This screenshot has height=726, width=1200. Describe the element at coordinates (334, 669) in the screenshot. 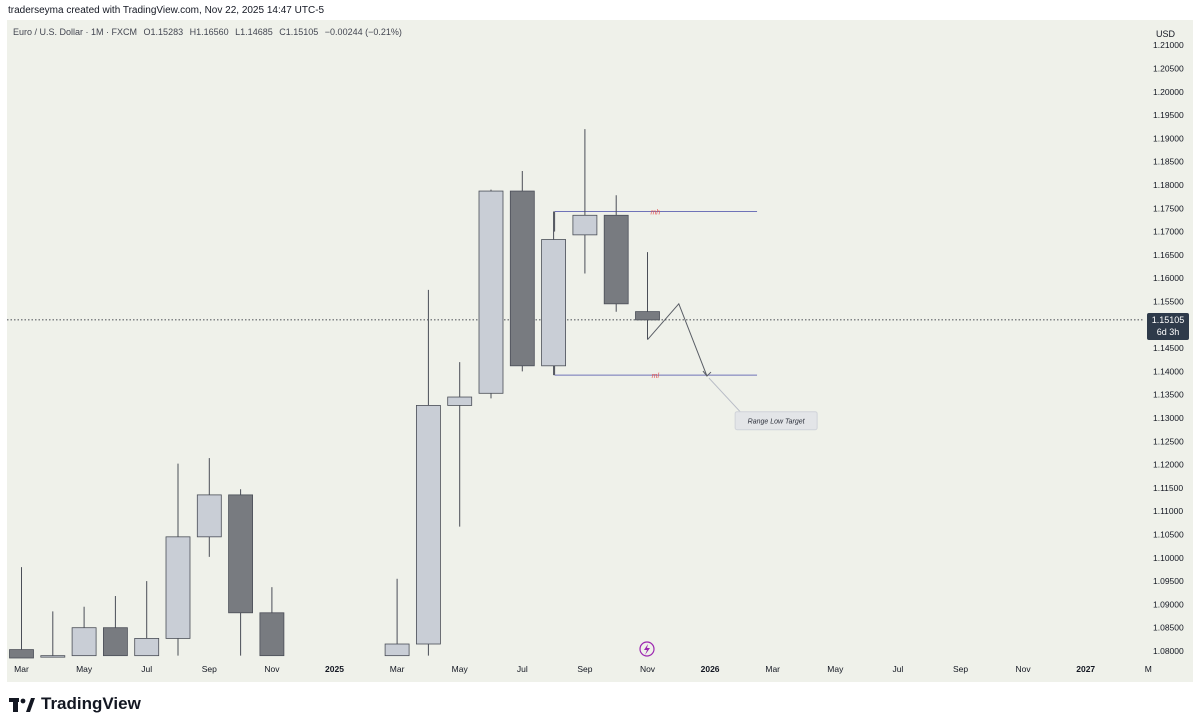

I see `time-tick-label: 2025` at that location.